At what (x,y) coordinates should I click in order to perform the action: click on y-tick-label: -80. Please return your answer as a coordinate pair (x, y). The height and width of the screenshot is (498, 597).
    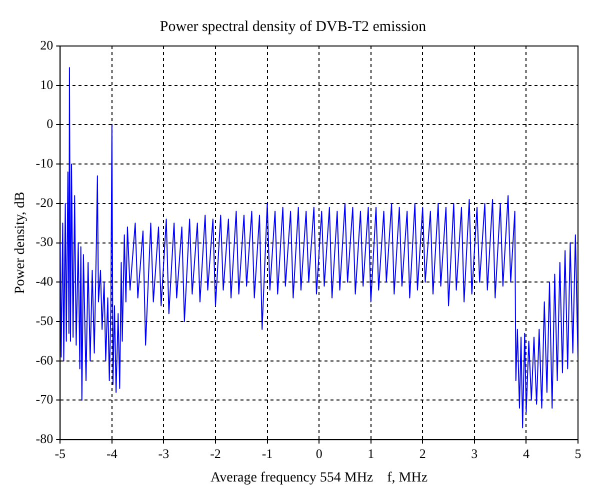
    Looking at the image, I should click on (45, 438).